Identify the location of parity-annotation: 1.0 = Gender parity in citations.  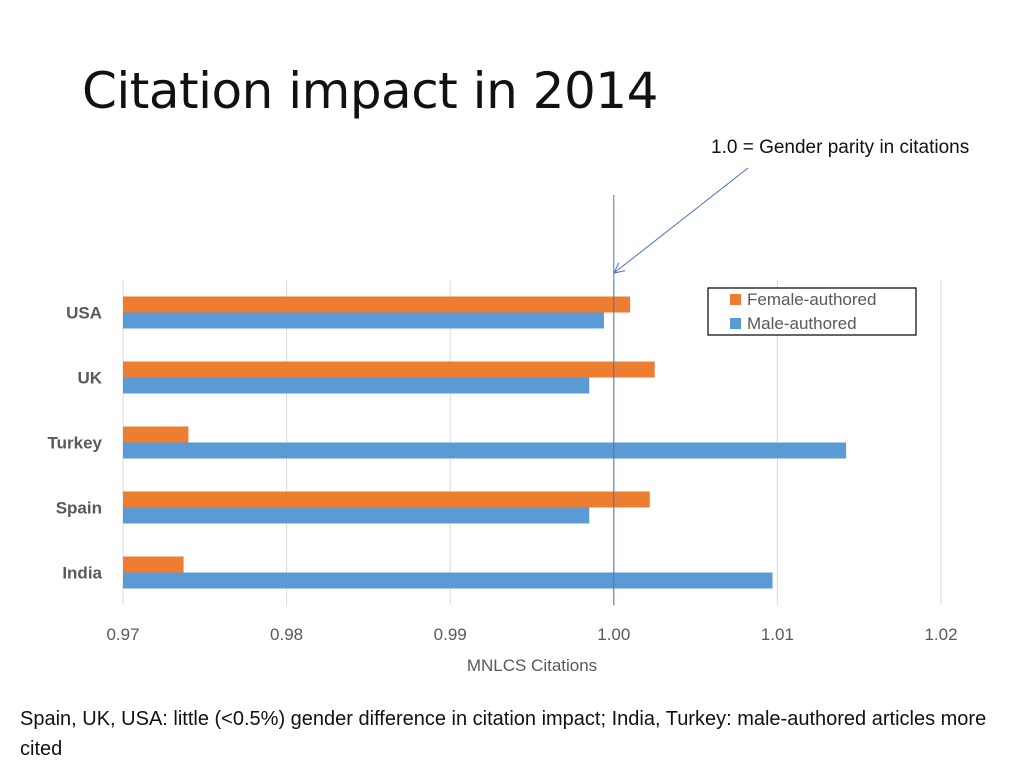
(840, 147).